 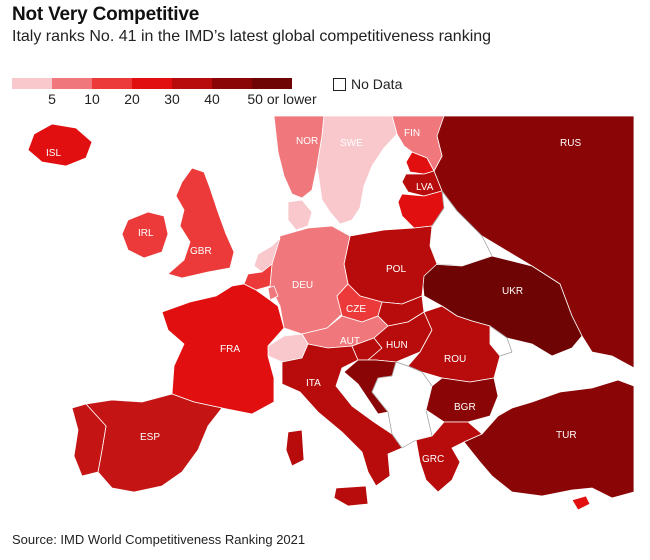 What do you see at coordinates (462, 400) in the screenshot?
I see `country-bgr` at bounding box center [462, 400].